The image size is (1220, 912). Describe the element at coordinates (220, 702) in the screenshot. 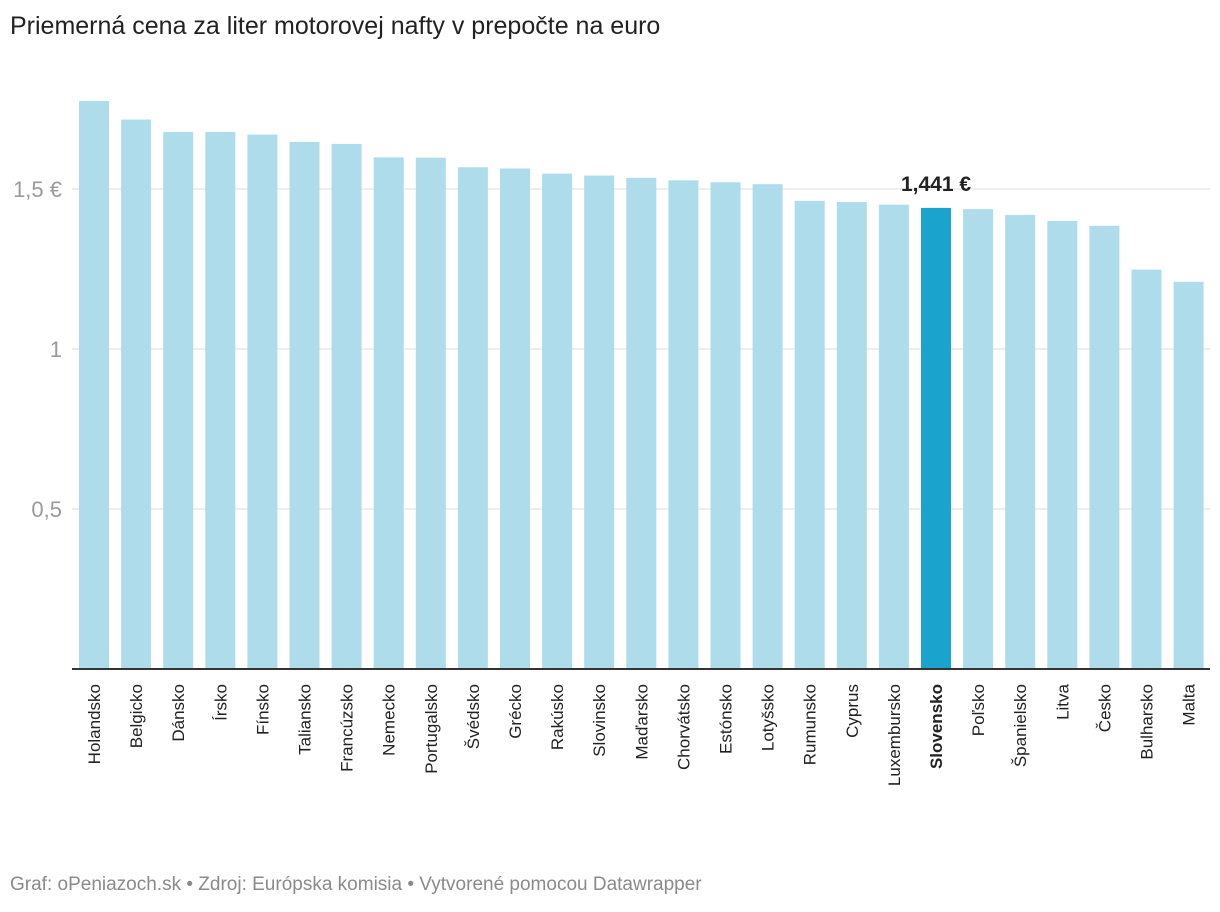

I see `x-tick-label: Írsko` at that location.